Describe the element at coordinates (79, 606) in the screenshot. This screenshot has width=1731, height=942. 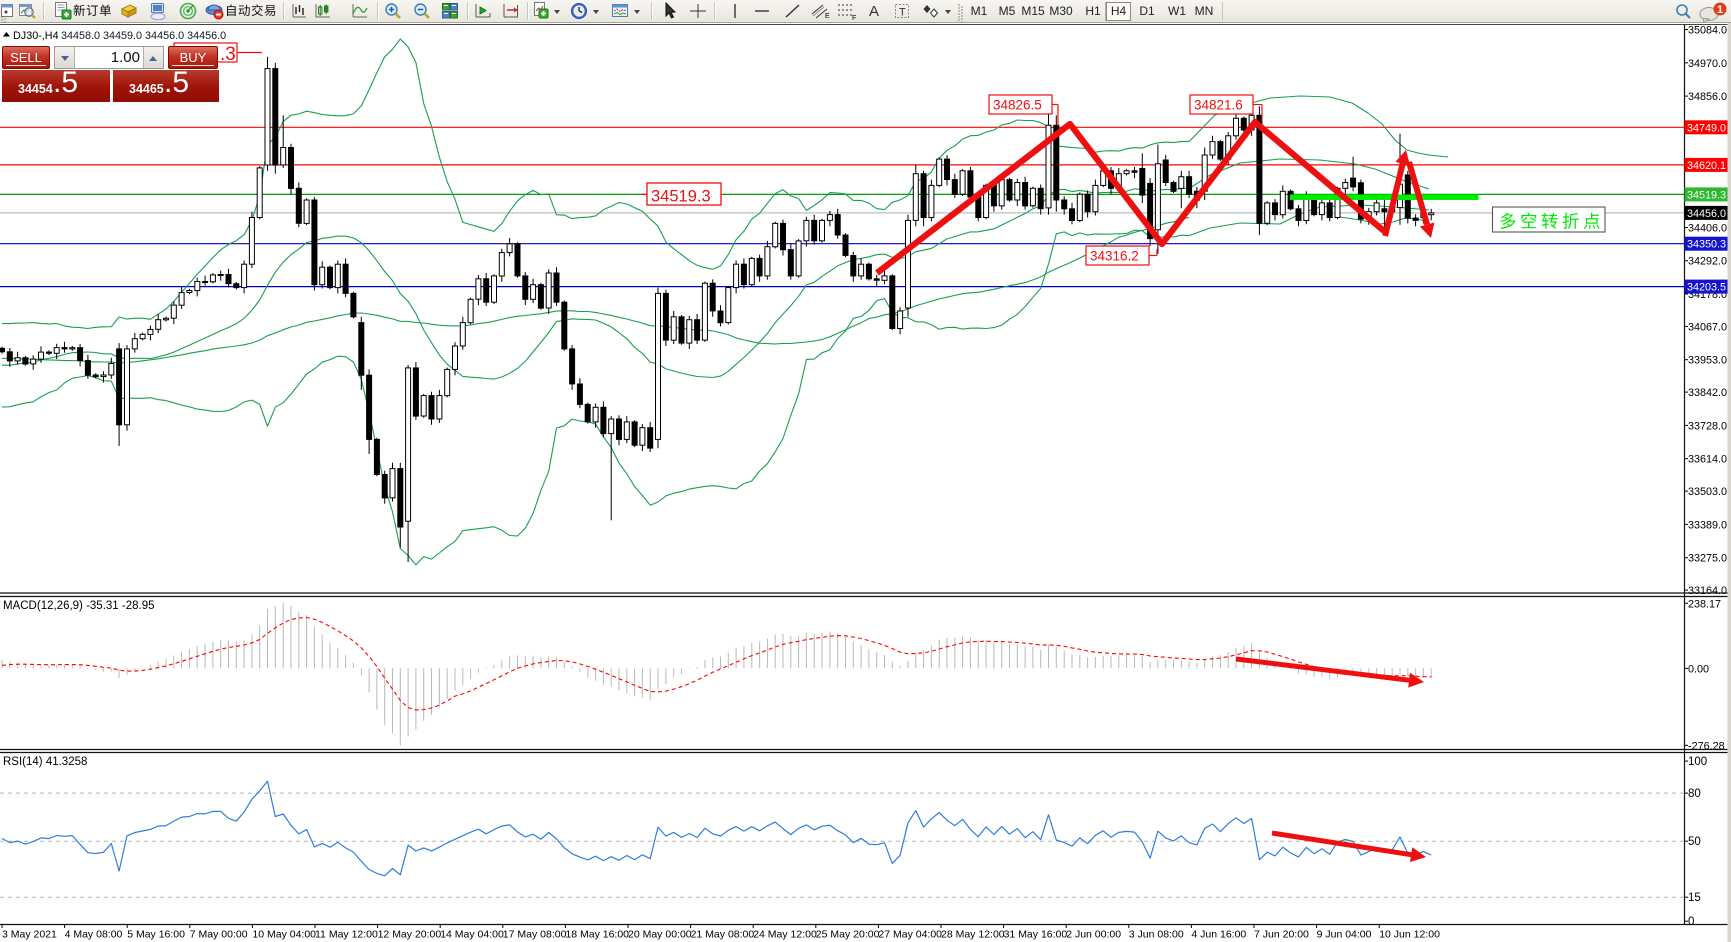
I see `svg-text: MACD(12,26,9) -35.31 -28.95` at that location.